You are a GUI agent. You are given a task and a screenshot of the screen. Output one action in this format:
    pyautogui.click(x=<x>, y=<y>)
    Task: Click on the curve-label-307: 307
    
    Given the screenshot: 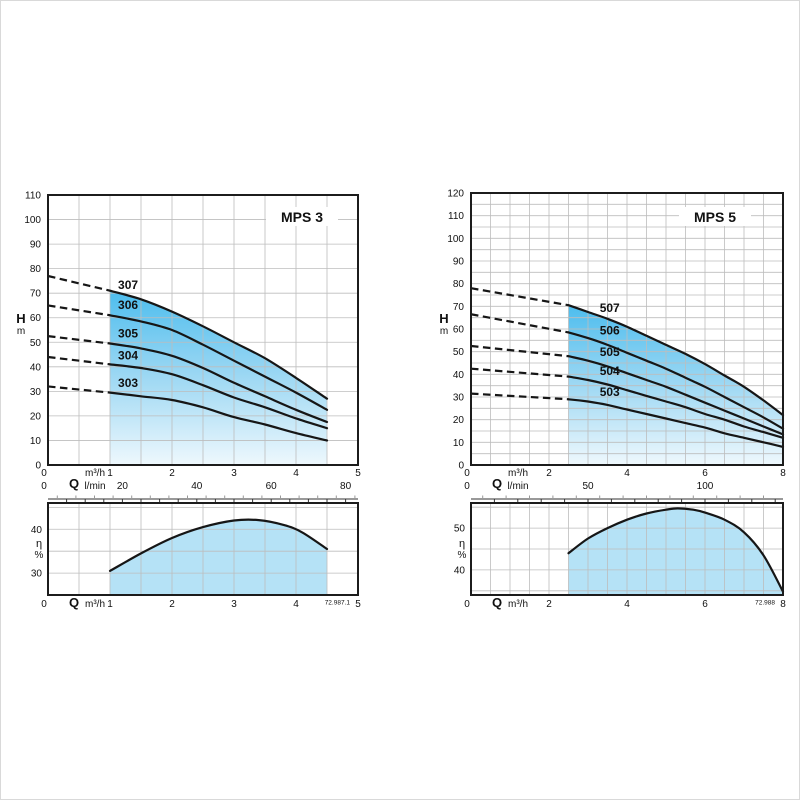 What is the action you would take?
    pyautogui.click(x=128, y=285)
    